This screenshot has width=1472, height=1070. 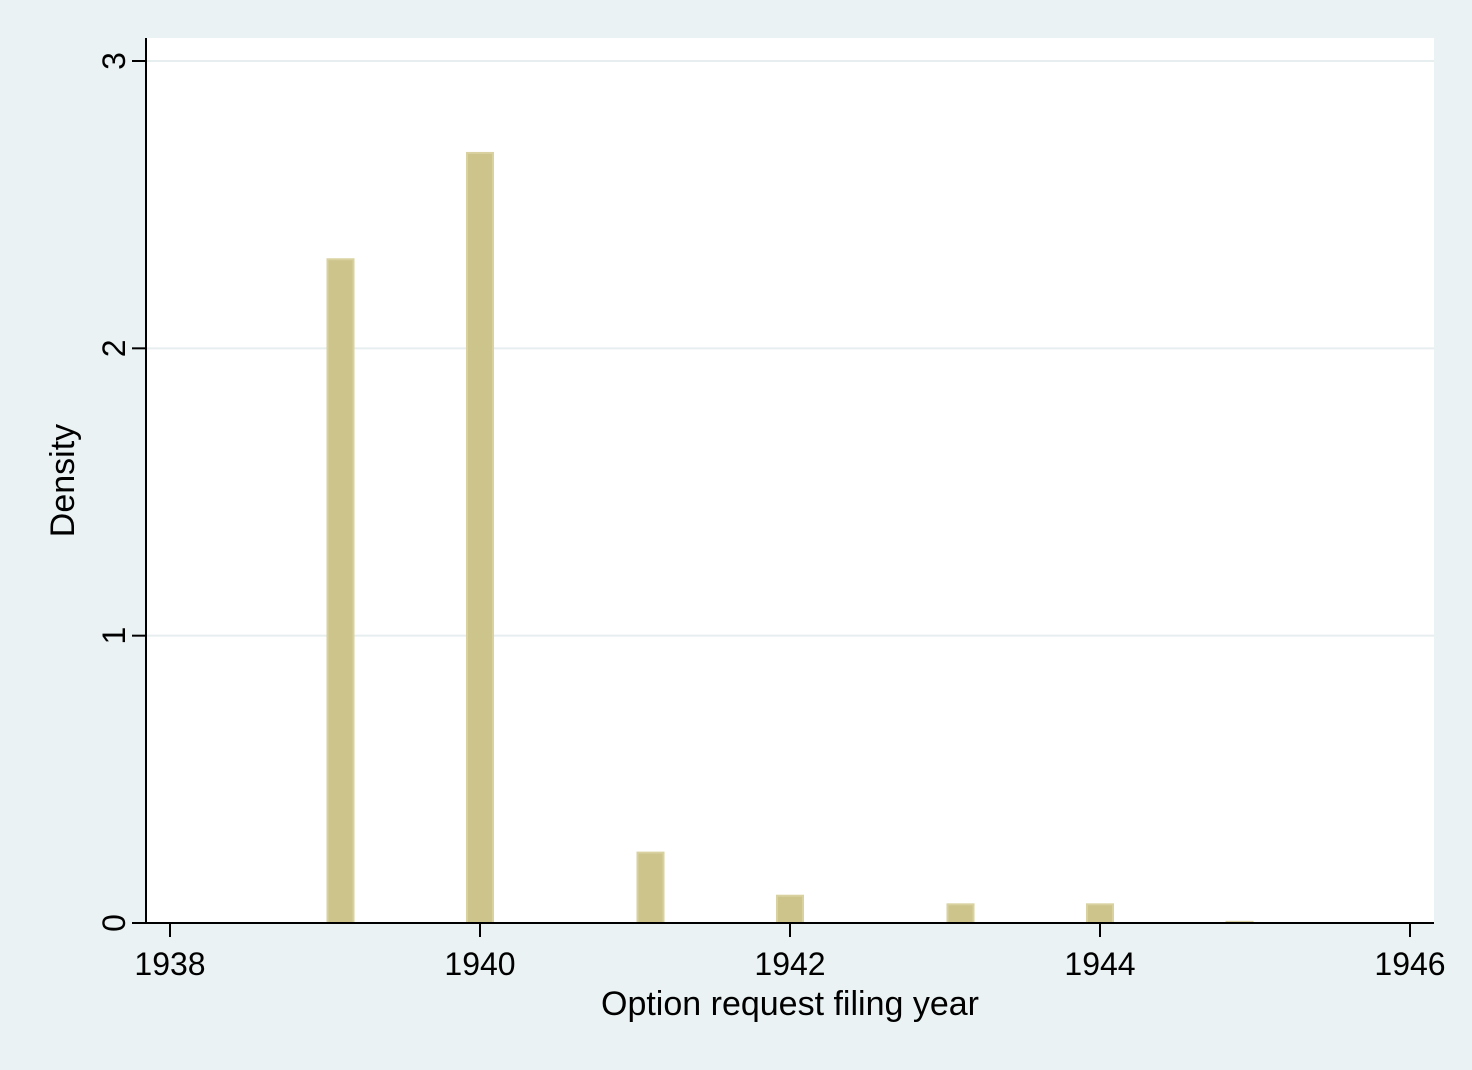 I want to click on x-tick-label: 1940, so click(x=479, y=964).